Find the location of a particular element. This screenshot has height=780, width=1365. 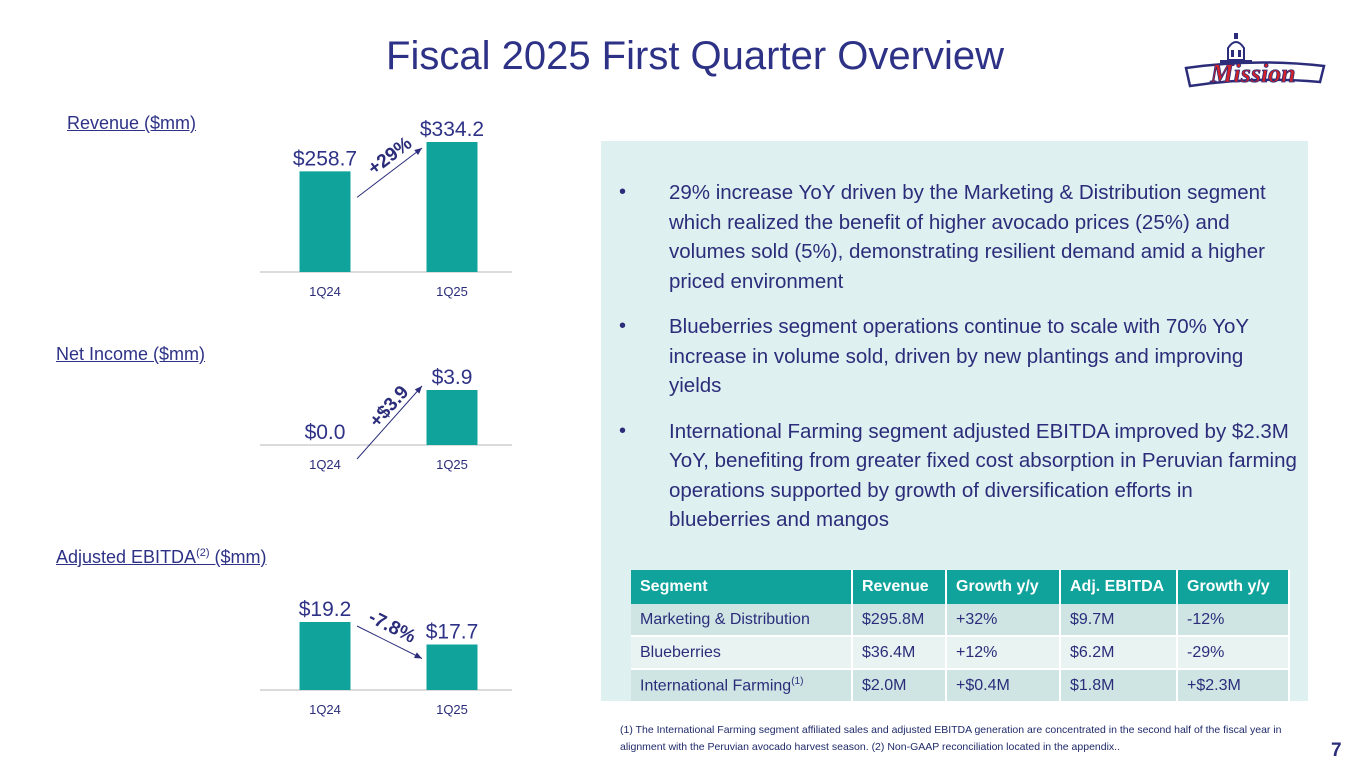

header-segment: Segment is located at coordinates (742, 587).